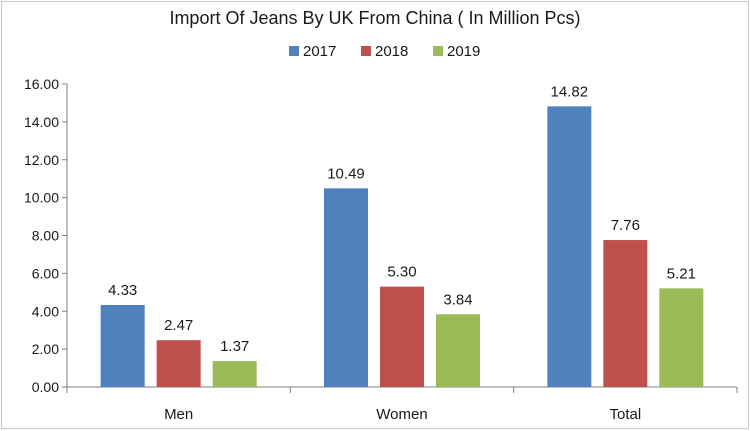 Image resolution: width=750 pixels, height=431 pixels. Describe the element at coordinates (463, 51) in the screenshot. I see `legend-label-2019: 2019` at that location.